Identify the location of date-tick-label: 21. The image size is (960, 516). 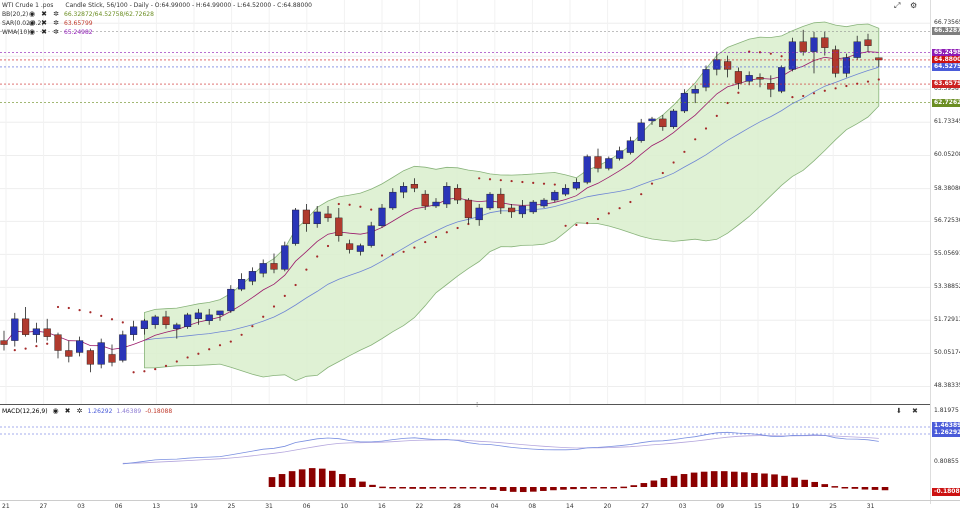
(6, 506).